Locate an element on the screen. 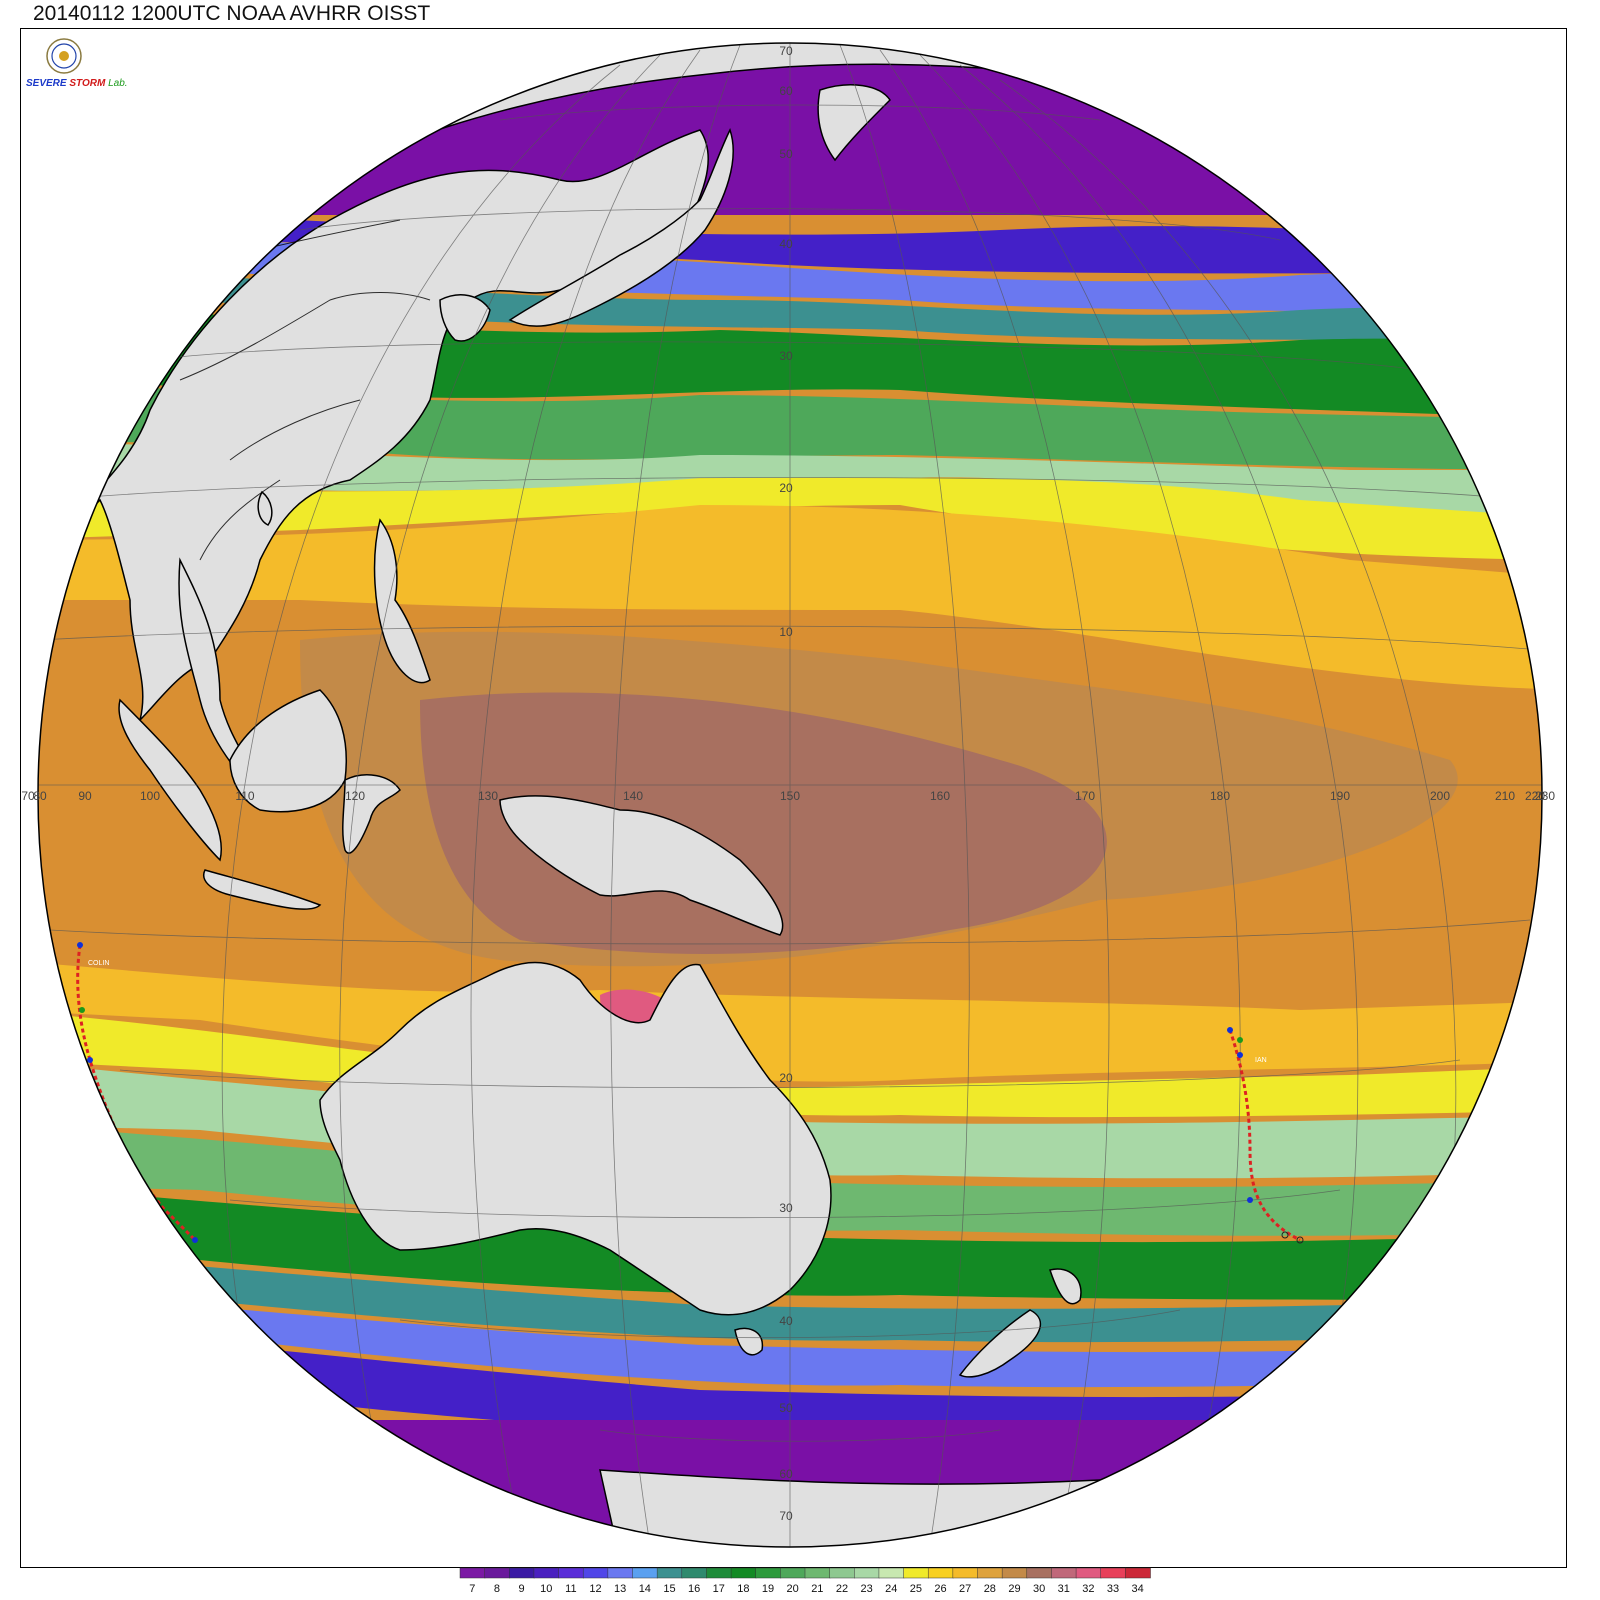  colorbar-label: 26 is located at coordinates (940, 1589).